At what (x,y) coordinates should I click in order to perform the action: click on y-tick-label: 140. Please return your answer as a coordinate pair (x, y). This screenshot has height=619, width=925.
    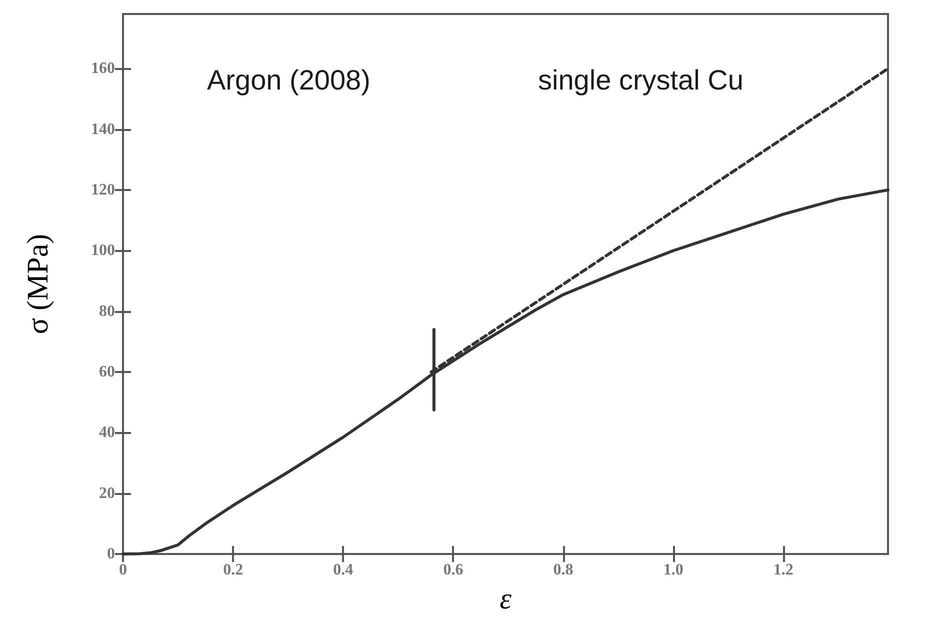
    Looking at the image, I should click on (103, 129).